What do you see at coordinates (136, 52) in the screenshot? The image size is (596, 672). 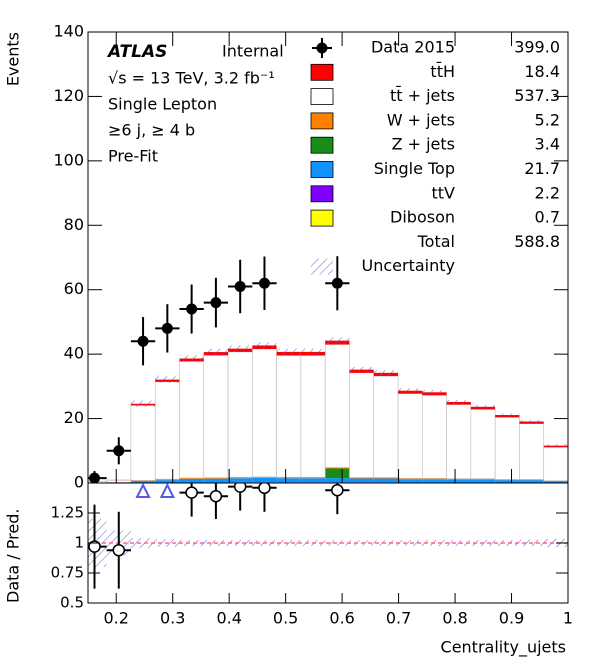 I see `experiment: ATLAS` at bounding box center [136, 52].